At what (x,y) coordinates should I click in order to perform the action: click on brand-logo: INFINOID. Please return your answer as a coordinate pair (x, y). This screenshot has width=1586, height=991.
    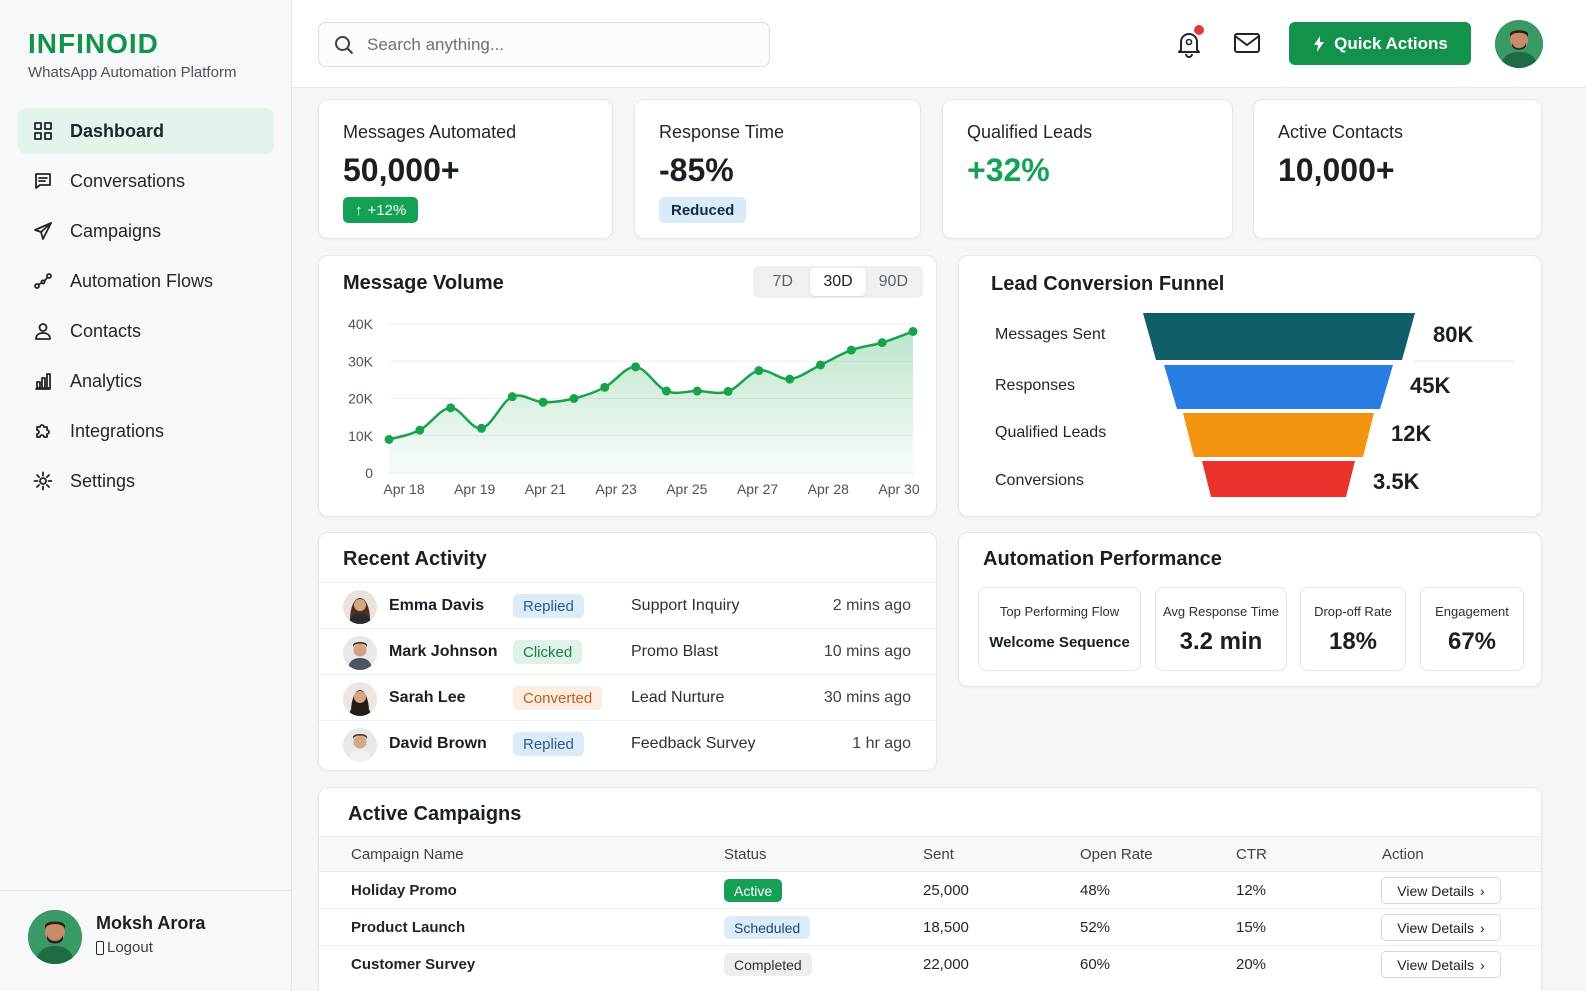
    Looking at the image, I should click on (93, 44).